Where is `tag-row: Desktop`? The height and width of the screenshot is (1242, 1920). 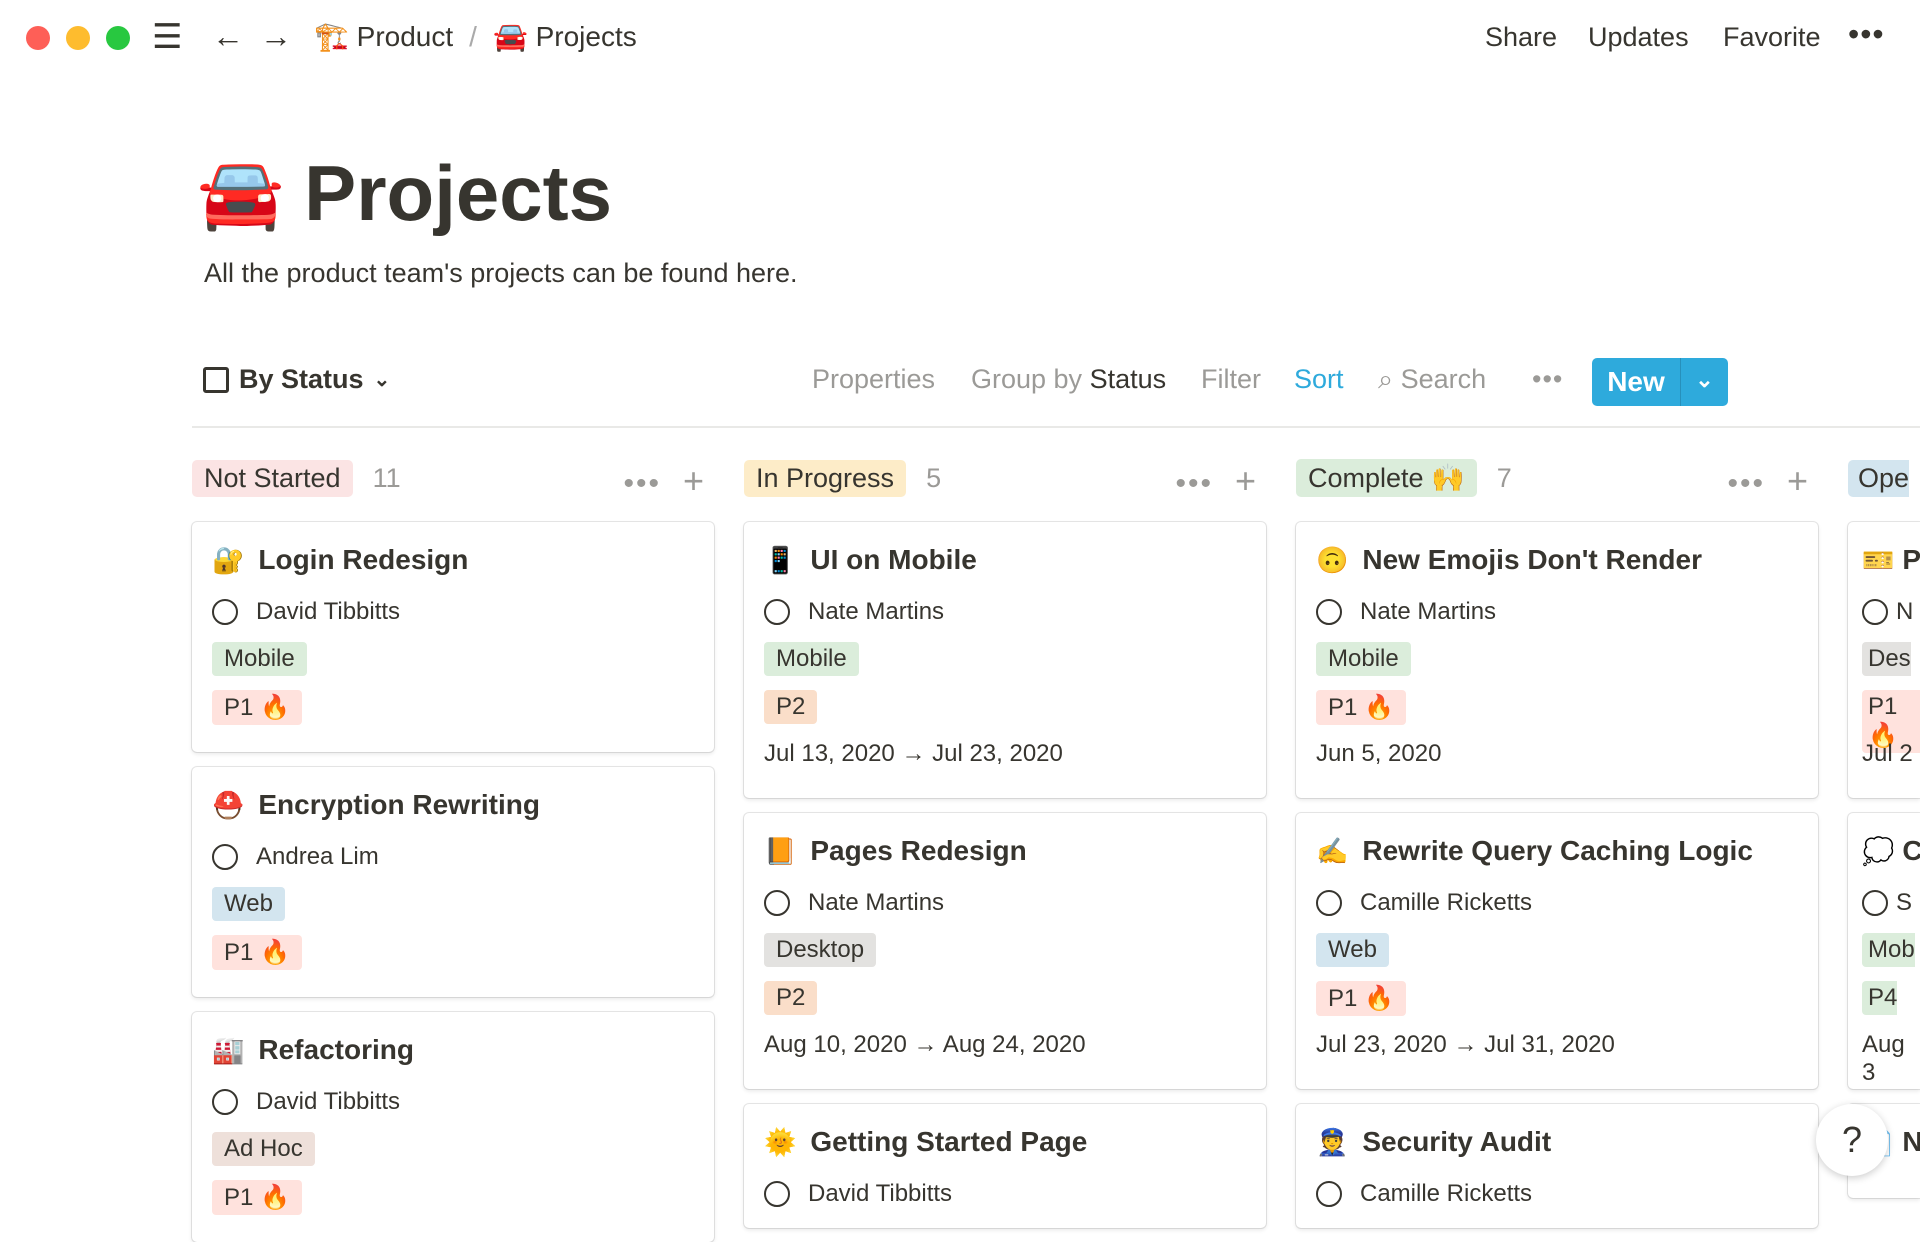 tag-row: Desktop is located at coordinates (1005, 950).